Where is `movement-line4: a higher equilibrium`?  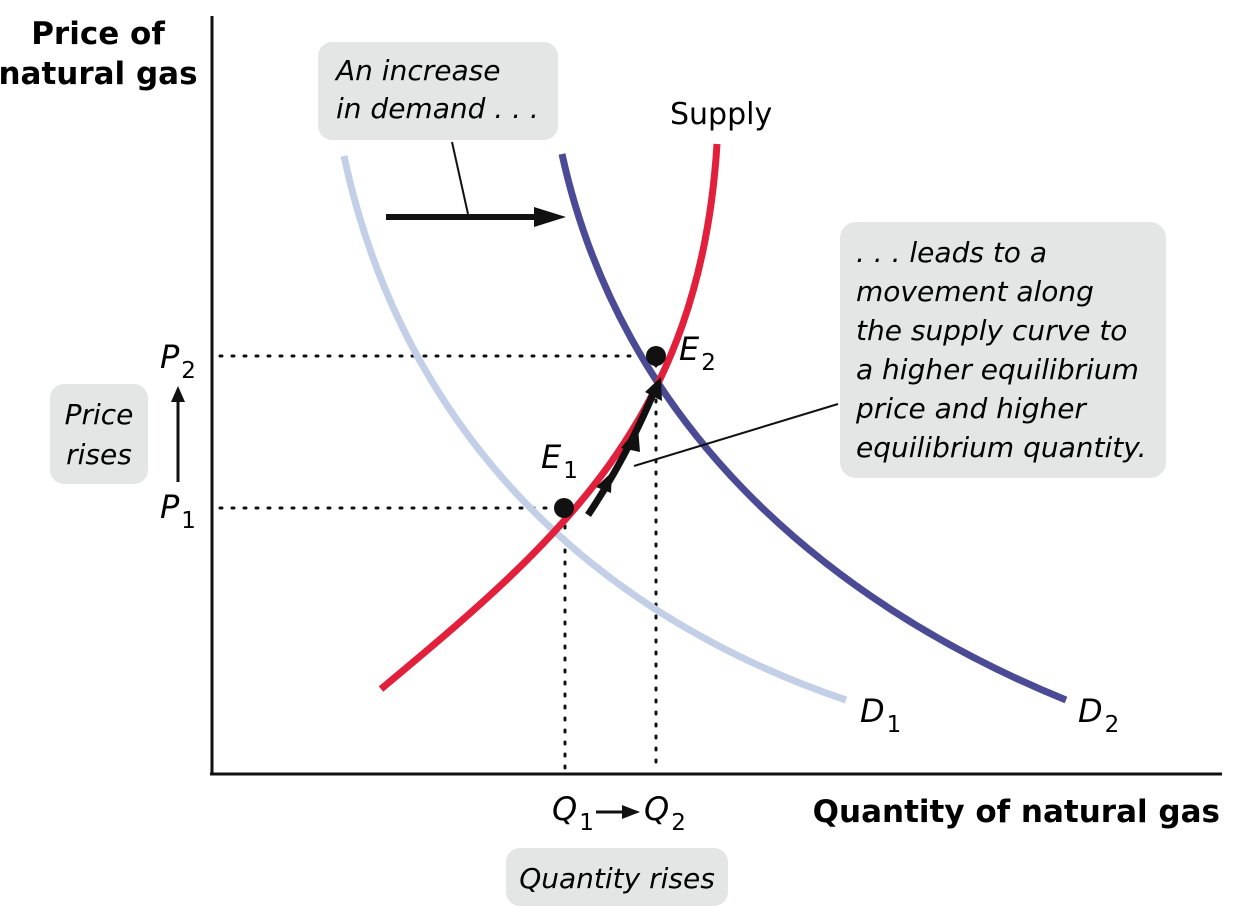
movement-line4: a higher equilibrium is located at coordinates (997, 369).